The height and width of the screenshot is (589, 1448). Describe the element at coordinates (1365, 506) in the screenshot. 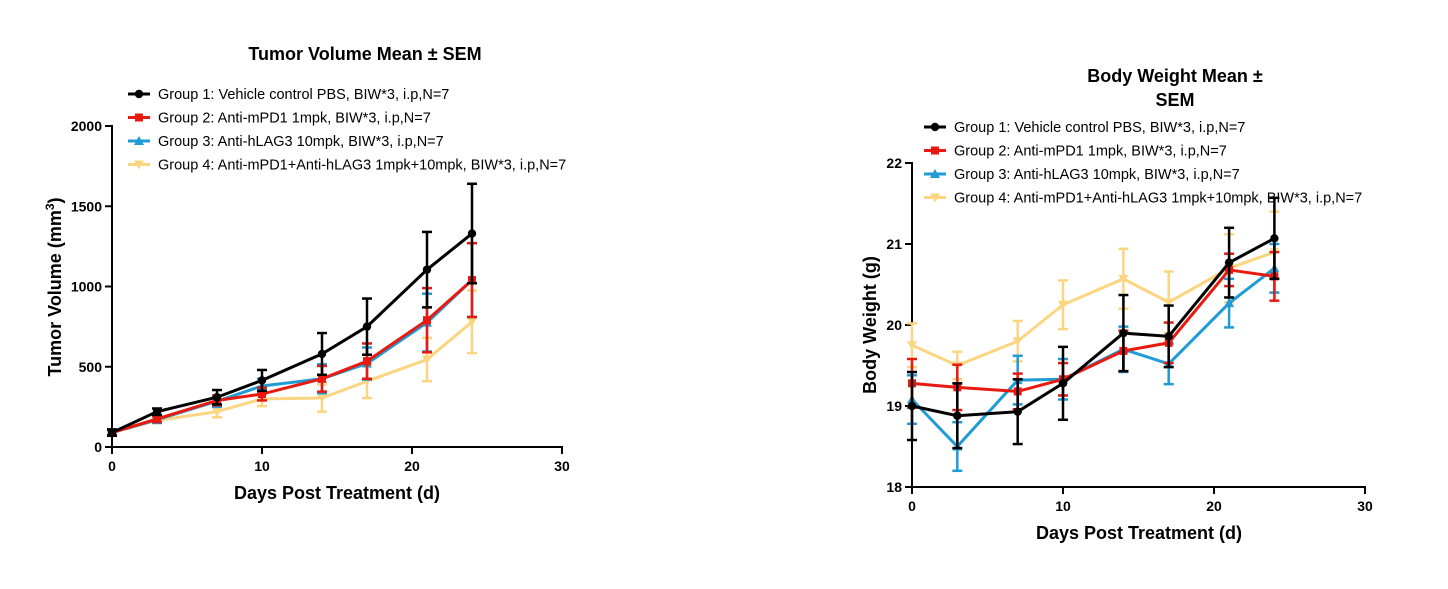

I see `weight-x-tick-label: 30` at that location.